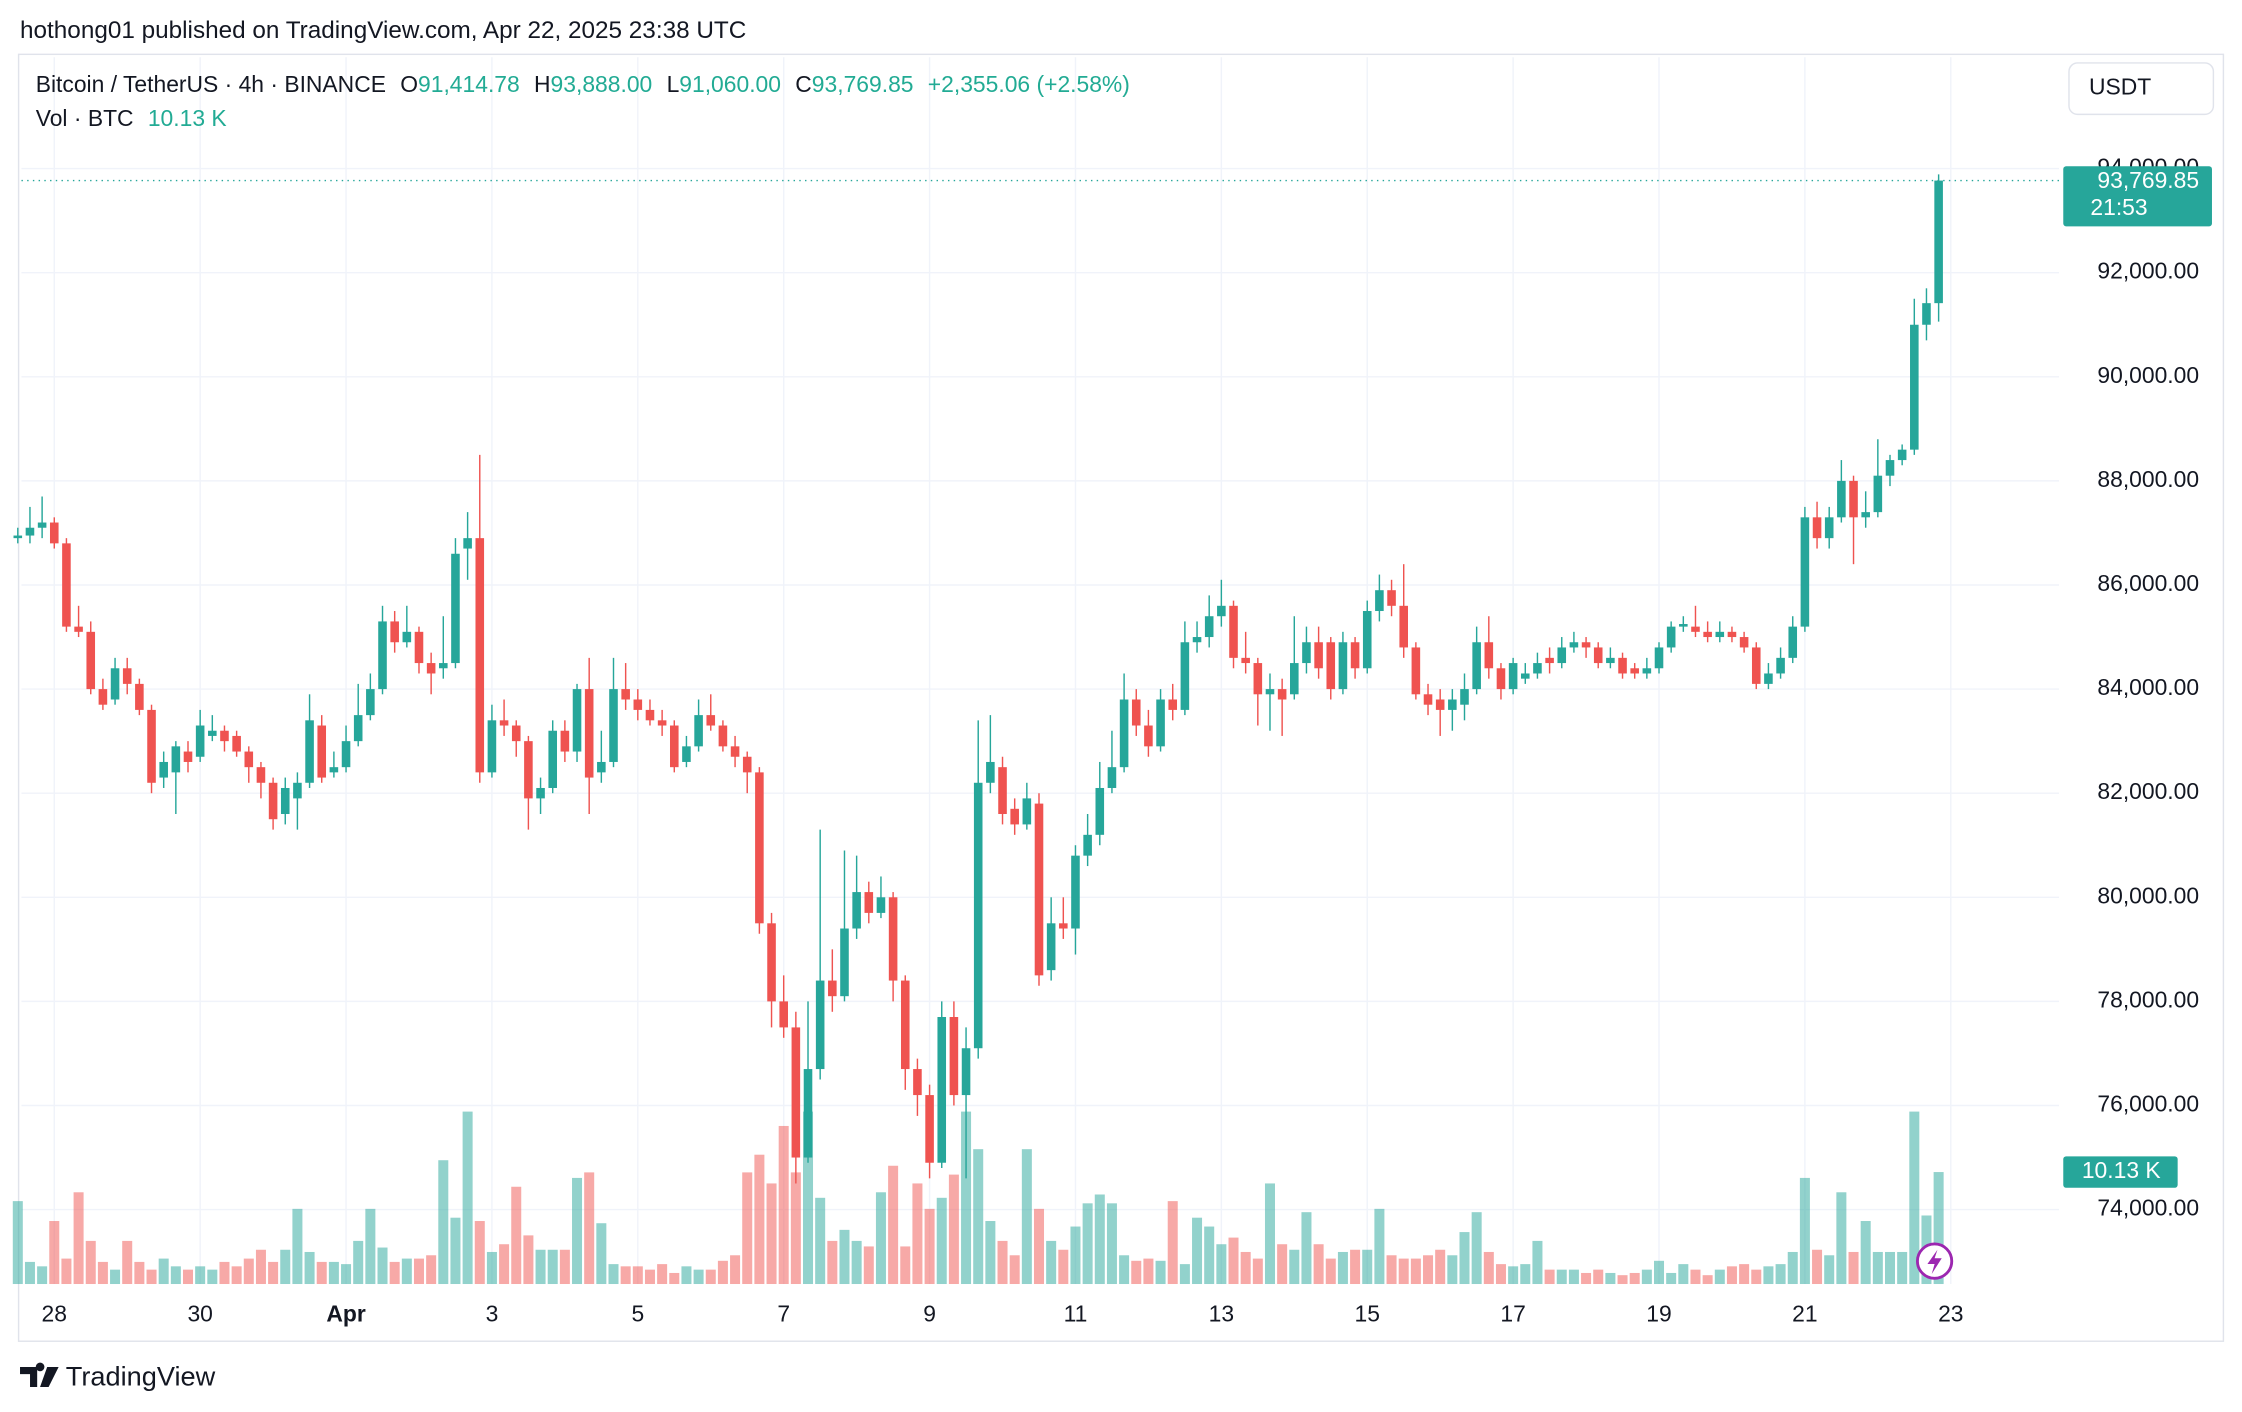  I want to click on currency-button, so click(2141, 89).